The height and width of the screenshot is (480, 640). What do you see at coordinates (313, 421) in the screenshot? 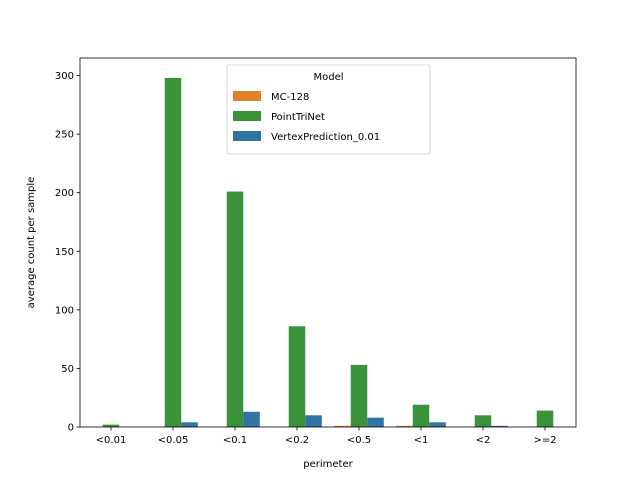
I see `bar-VertexPrediction_0.01-<0.2` at bounding box center [313, 421].